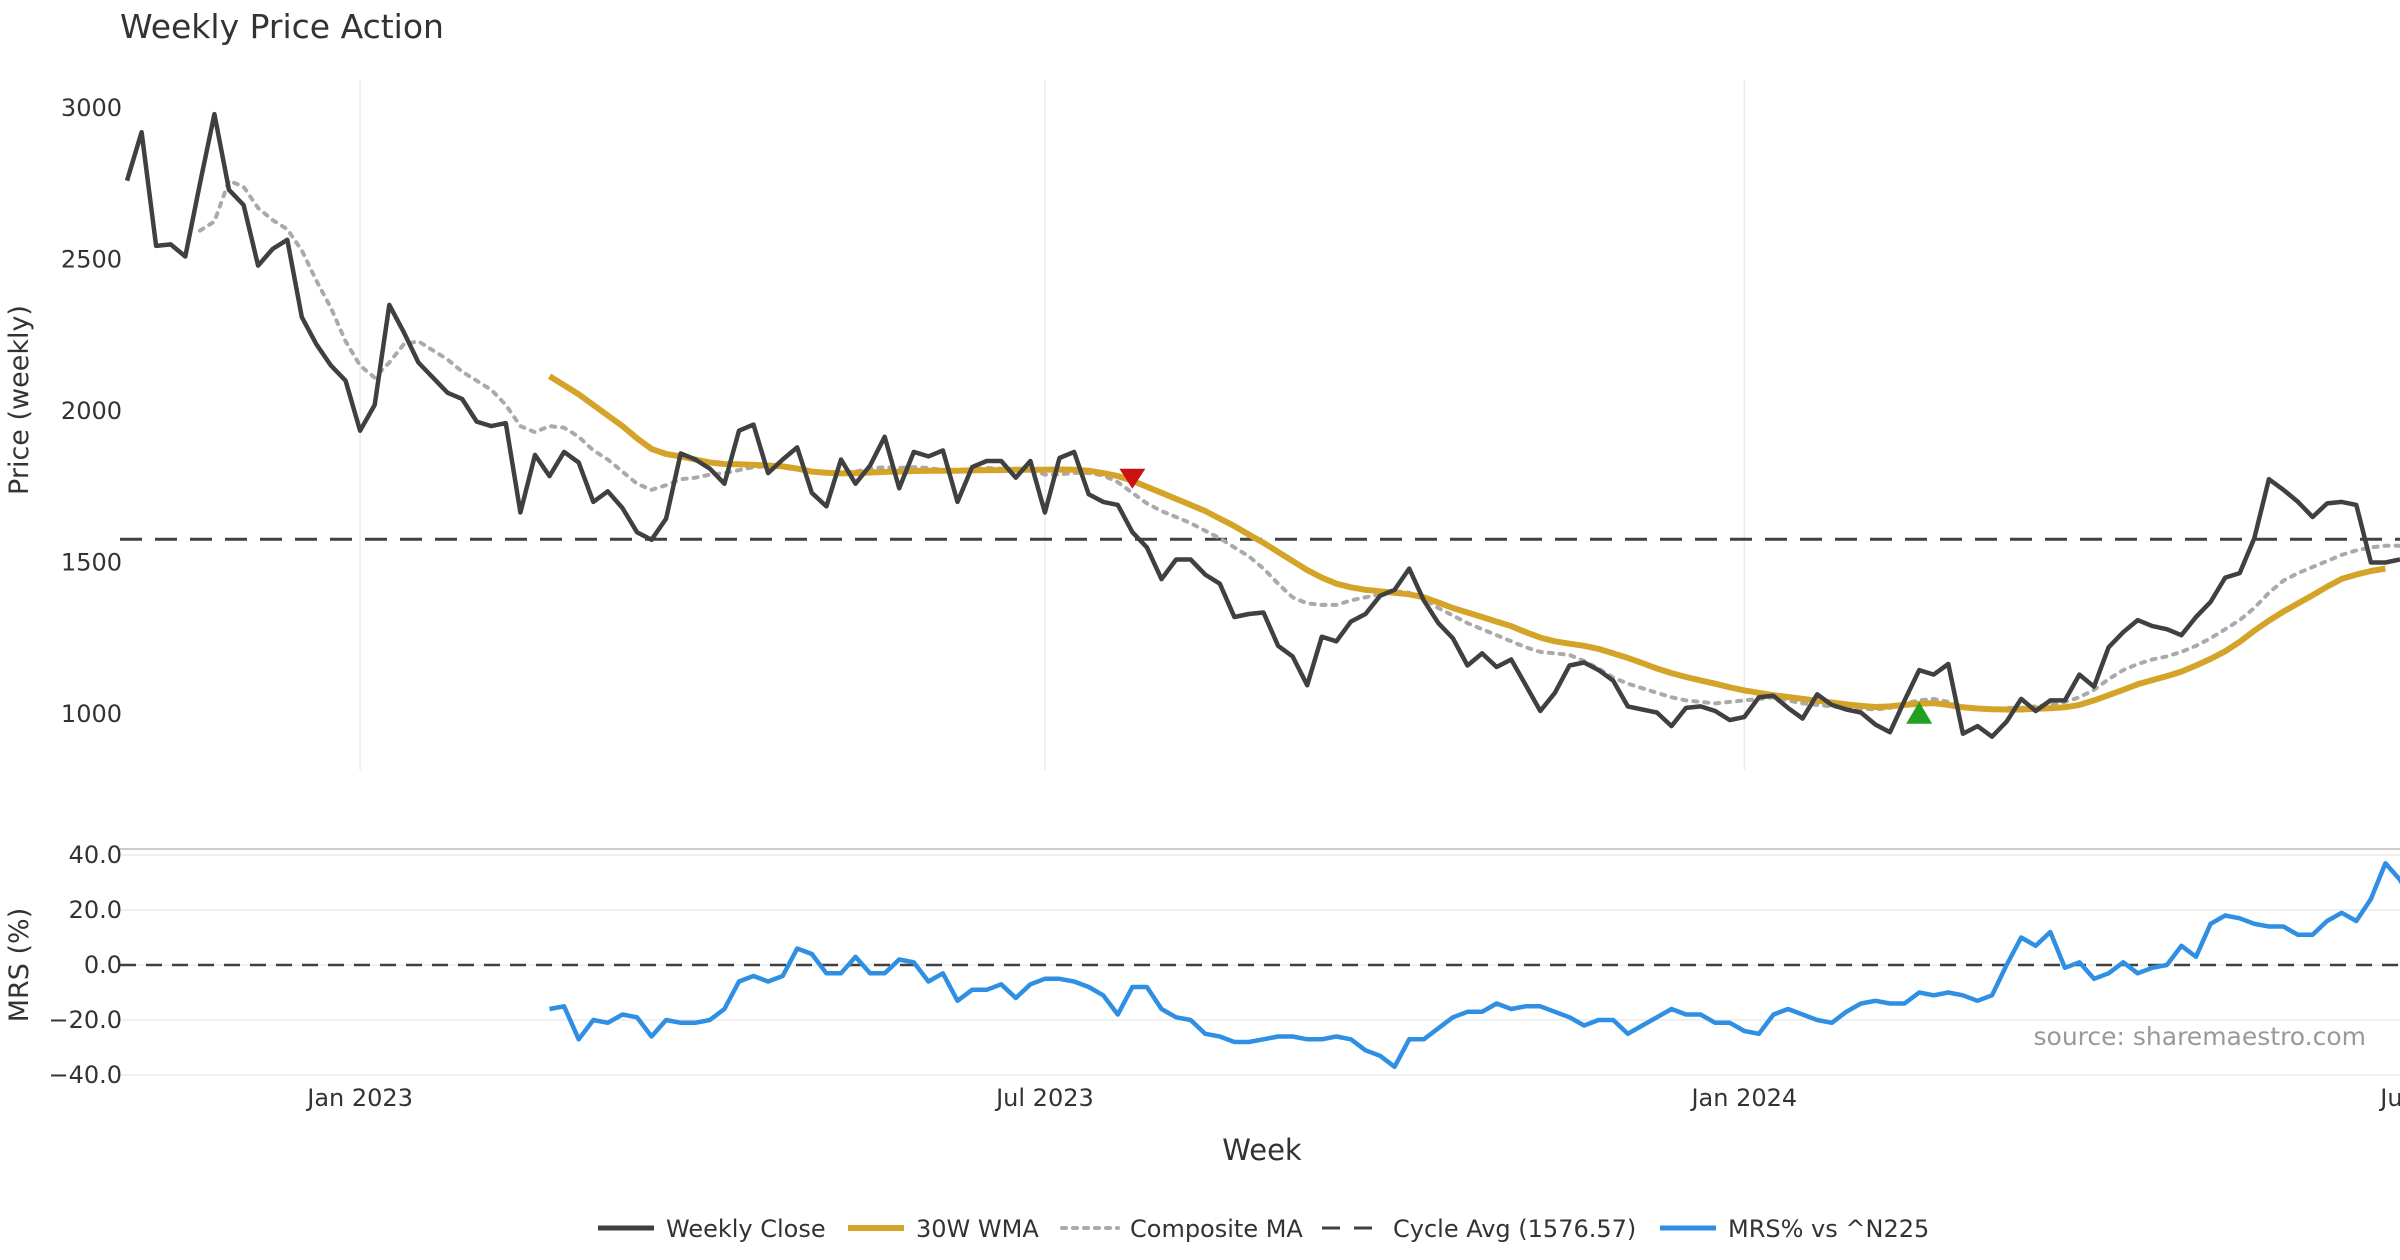 The width and height of the screenshot is (2400, 1260). What do you see at coordinates (85, 1075) in the screenshot?
I see `mrs-y-tick-label: −40.0` at bounding box center [85, 1075].